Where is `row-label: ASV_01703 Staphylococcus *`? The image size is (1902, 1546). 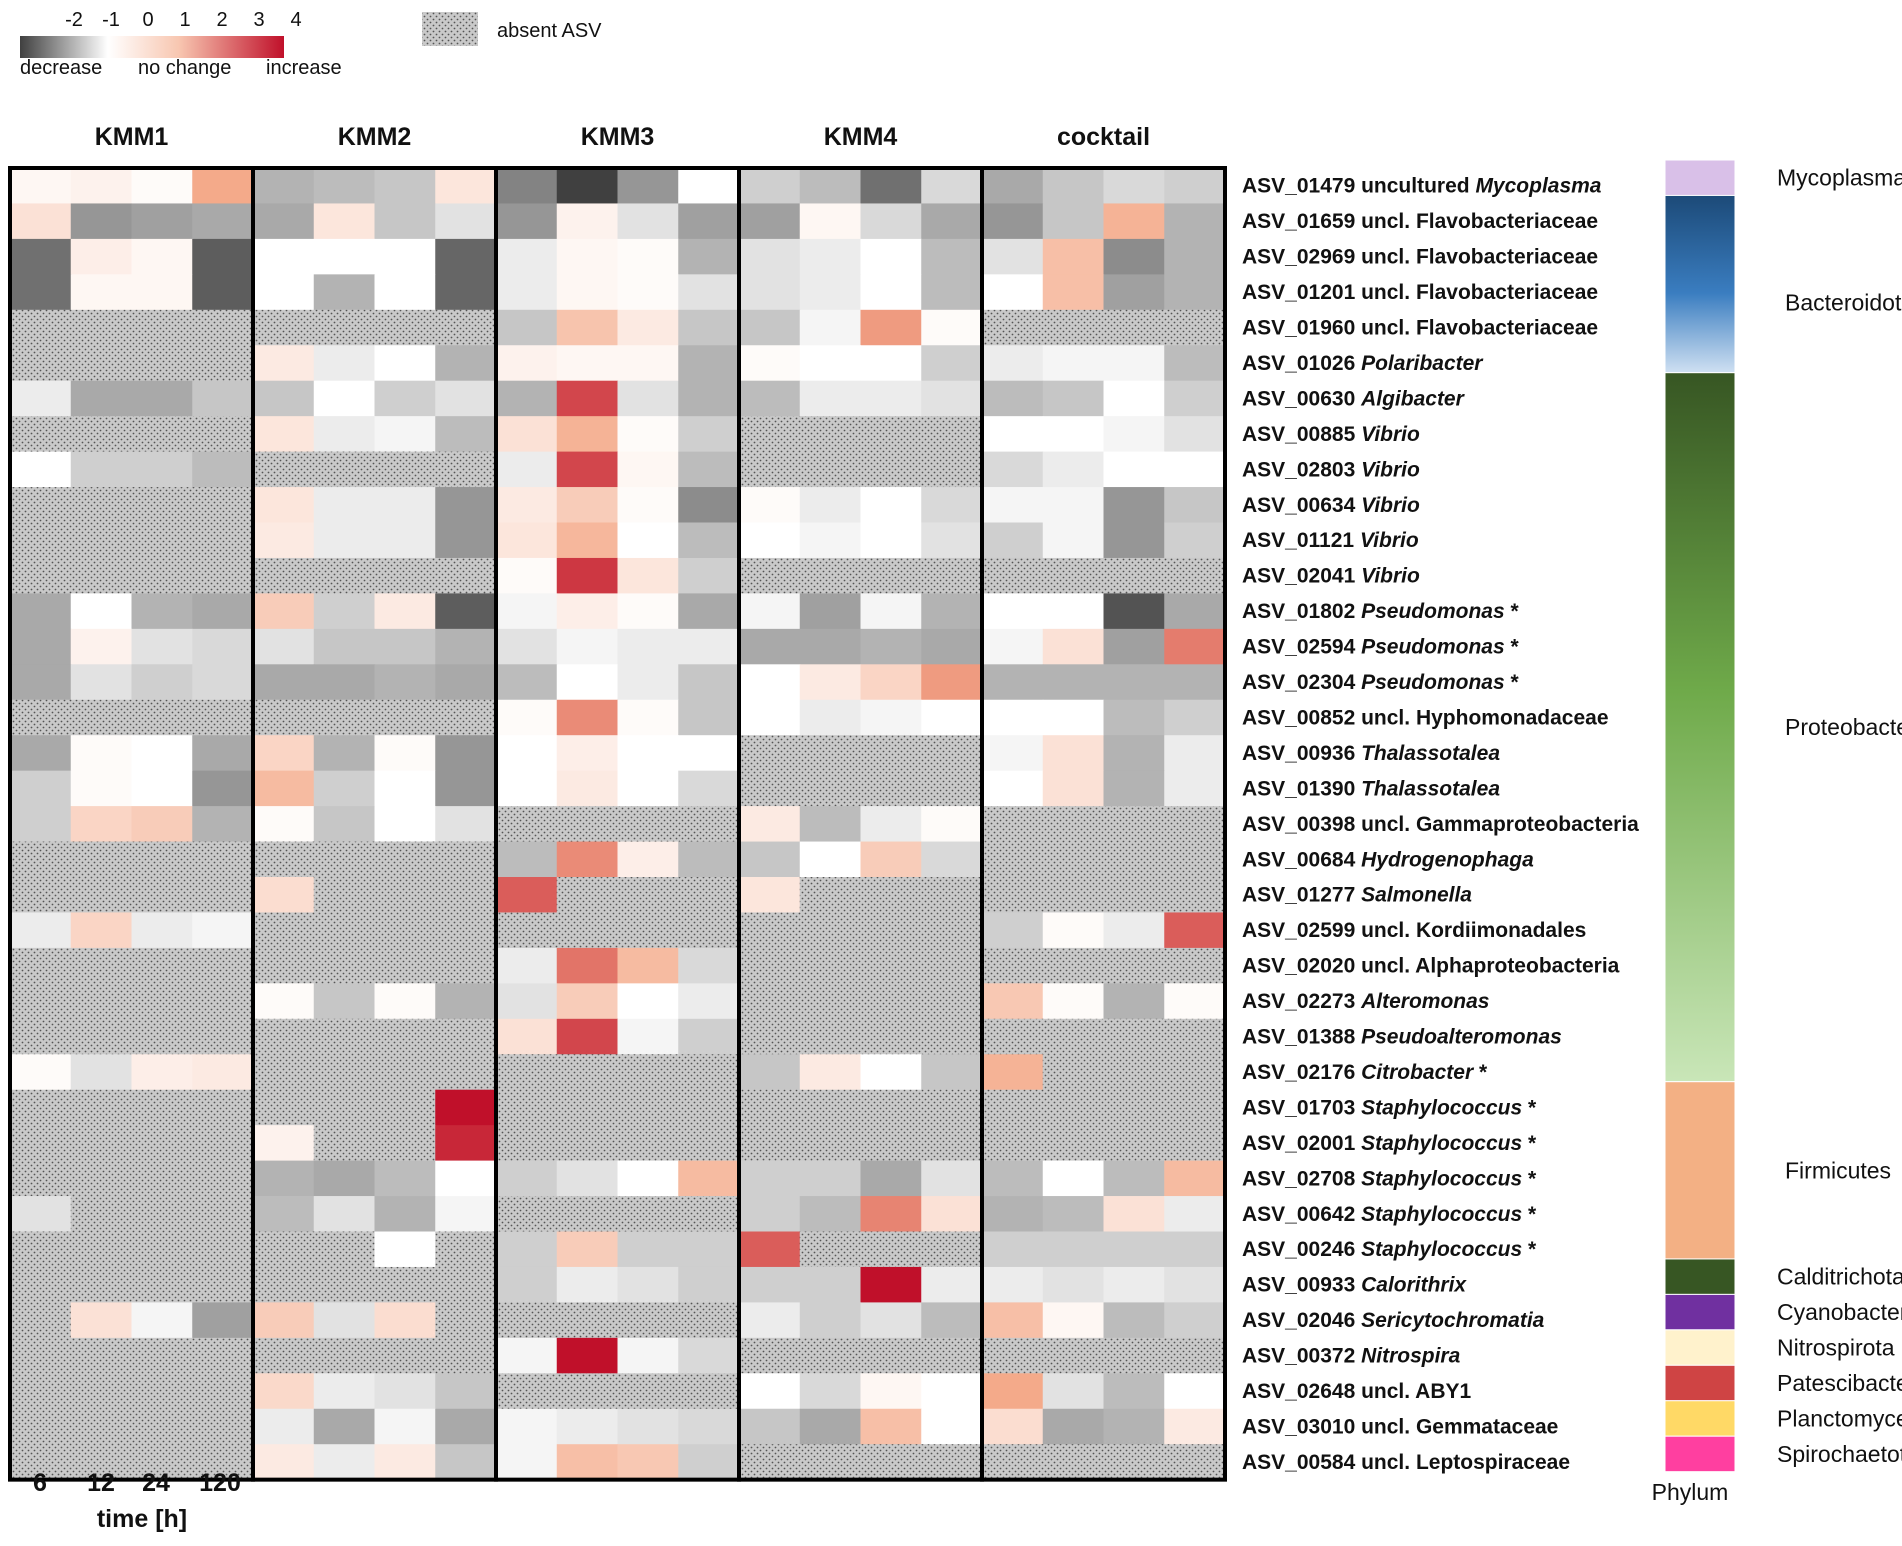 row-label: ASV_01703 Staphylococcus * is located at coordinates (1389, 1107).